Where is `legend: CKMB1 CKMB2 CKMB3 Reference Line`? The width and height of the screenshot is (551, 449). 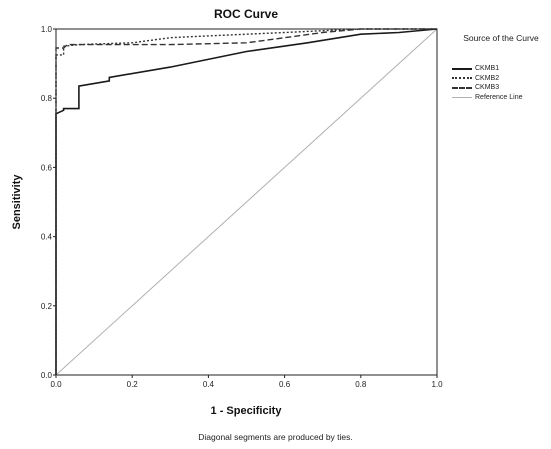 legend: CKMB1 CKMB2 CKMB3 Reference Line is located at coordinates (487, 83).